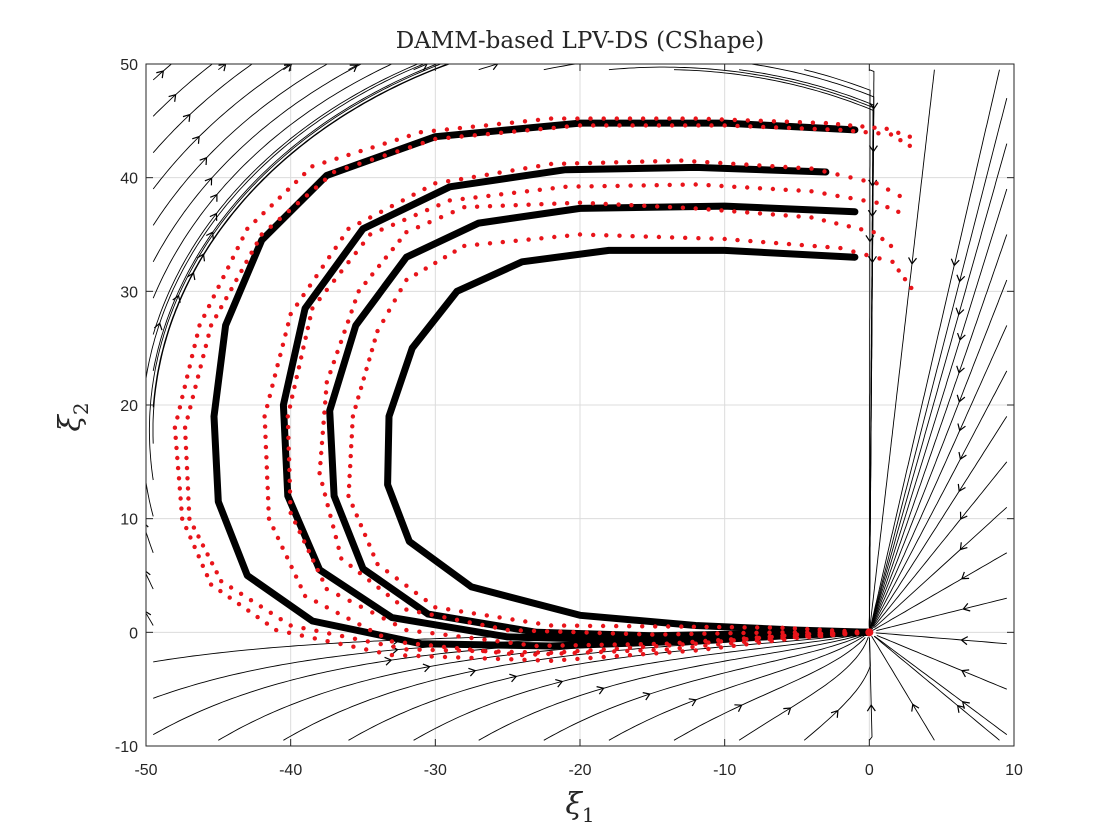  I want to click on y-tick-label: 30, so click(129, 292).